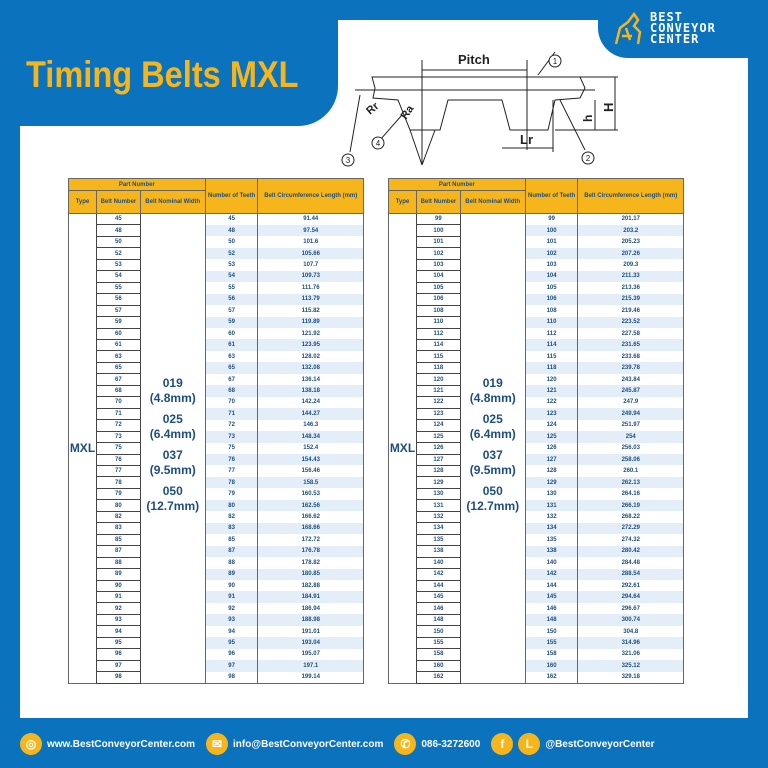 Image resolution: width=768 pixels, height=768 pixels. Describe the element at coordinates (172, 434) in the screenshot. I see `width-option: (6.4mm)` at that location.